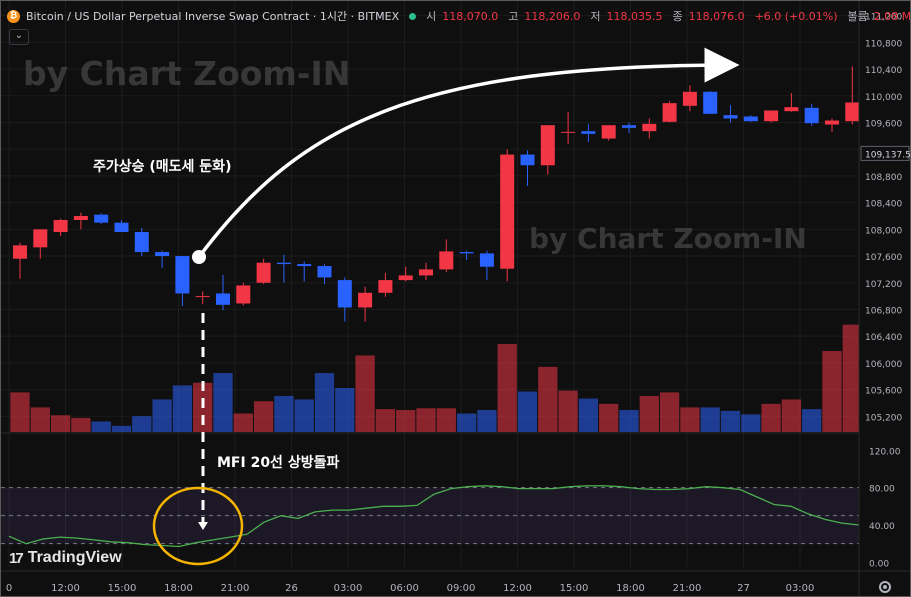 This screenshot has width=911, height=597. What do you see at coordinates (883, 285) in the screenshot?
I see `price-tick-label: 107,200` at bounding box center [883, 285].